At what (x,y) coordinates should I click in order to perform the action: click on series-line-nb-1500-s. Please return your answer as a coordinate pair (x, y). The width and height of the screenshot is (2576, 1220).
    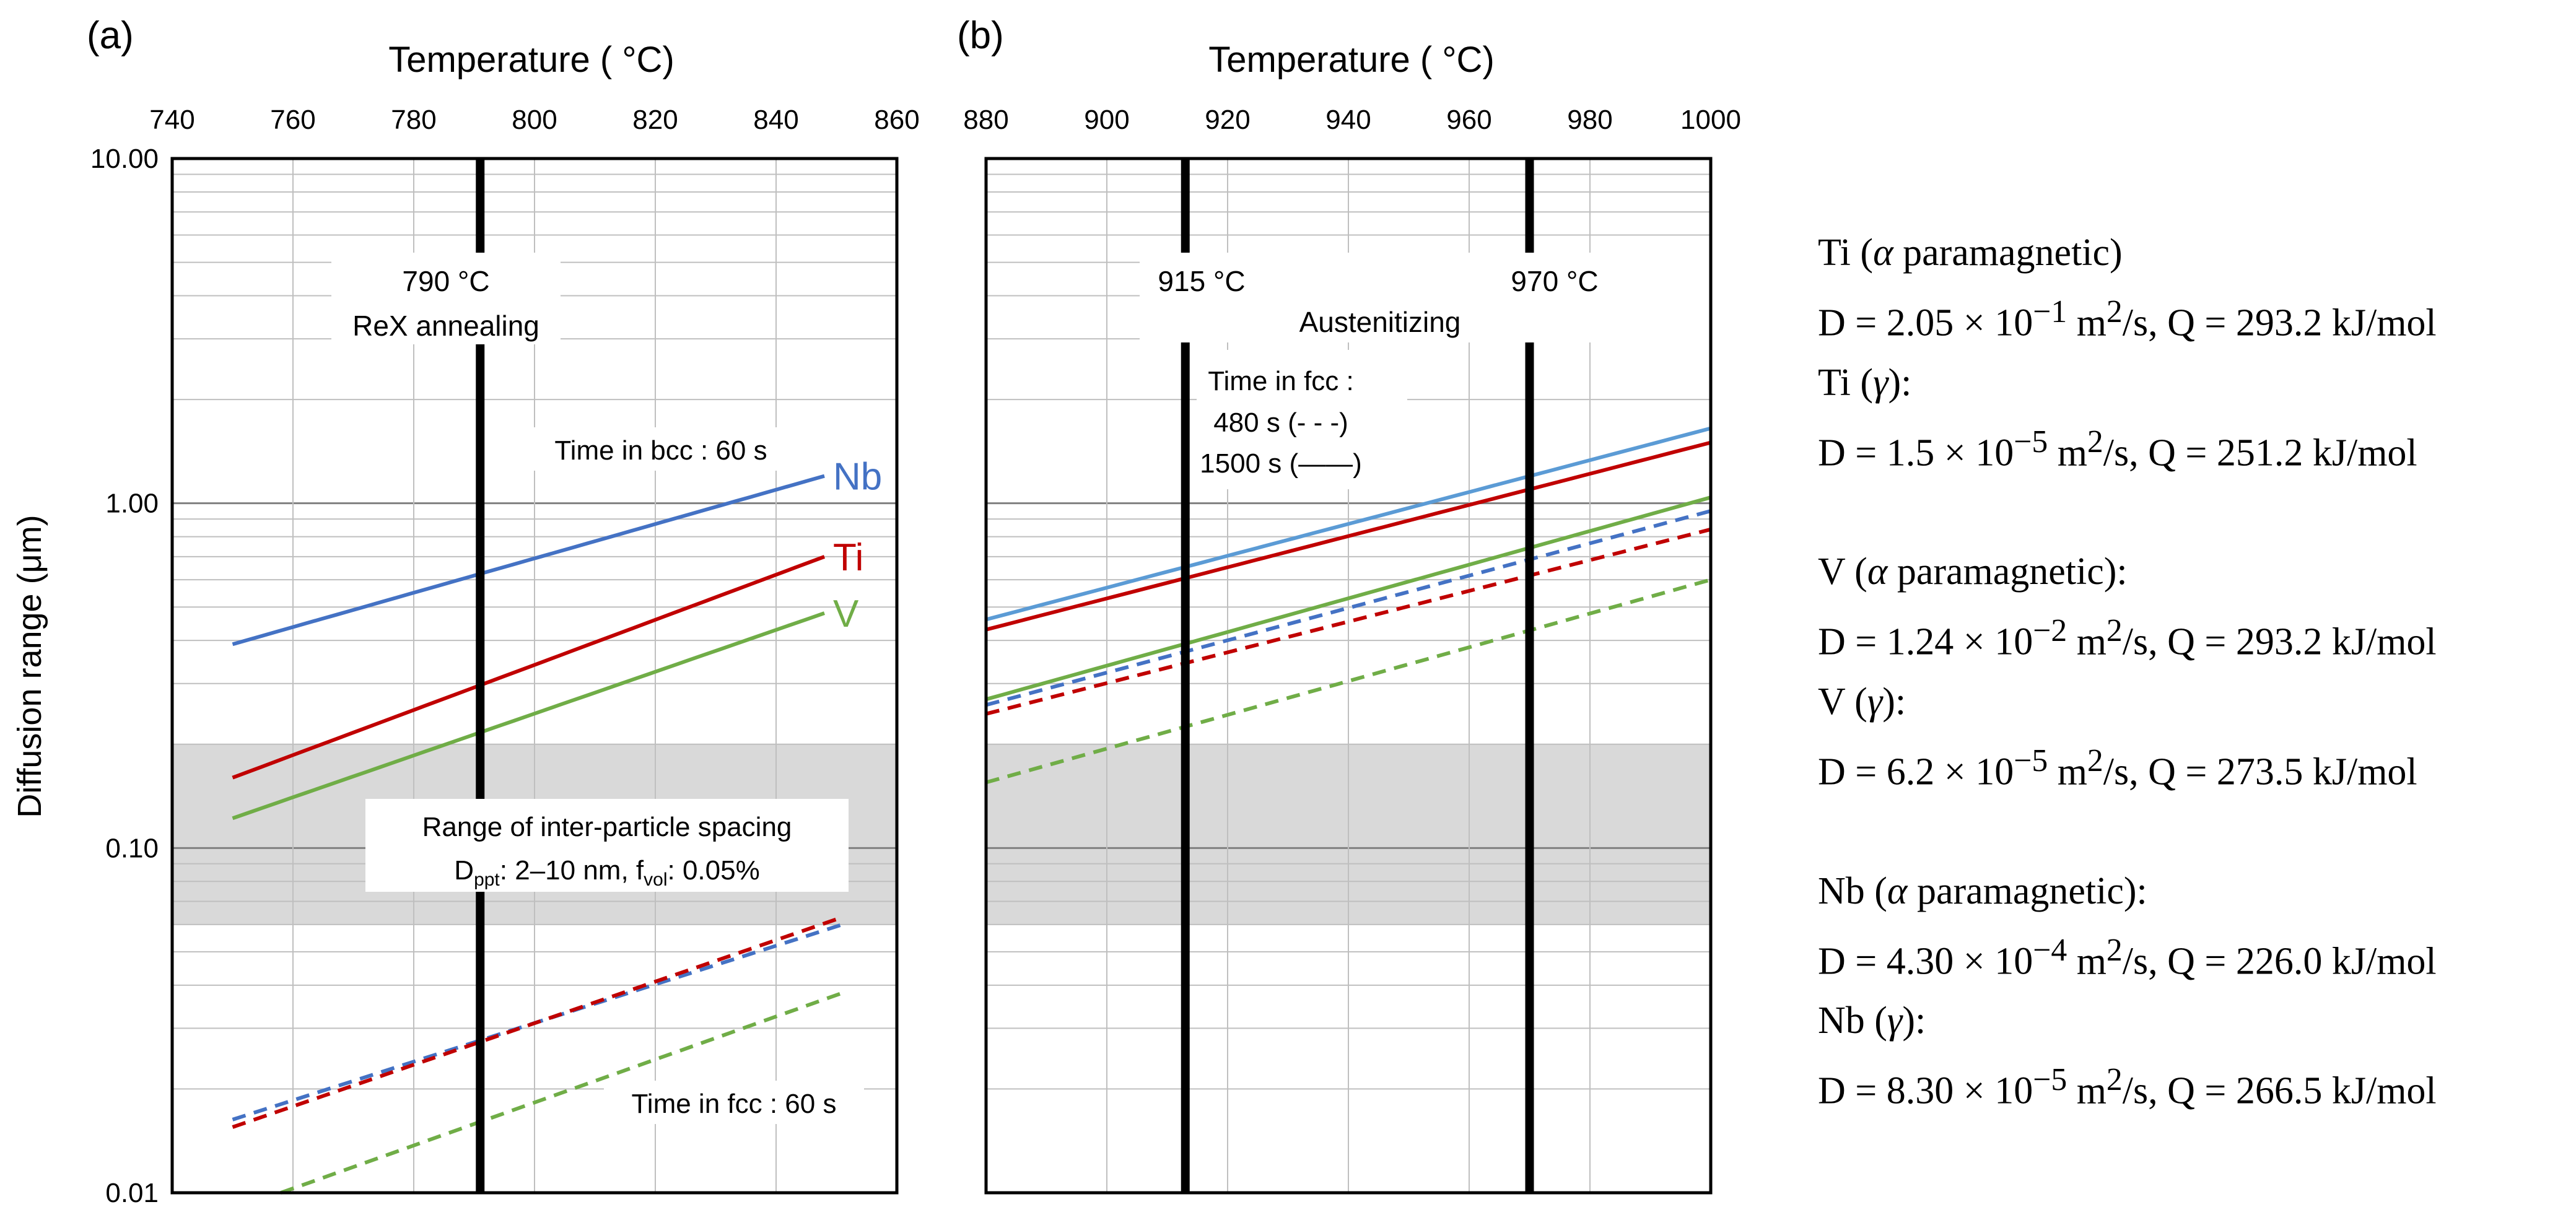
    Looking at the image, I should click on (1348, 524).